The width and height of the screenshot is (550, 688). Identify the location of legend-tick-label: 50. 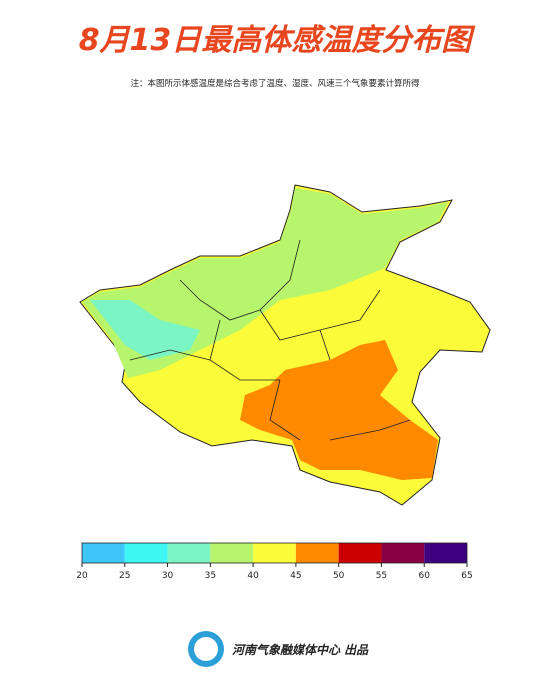
(339, 576).